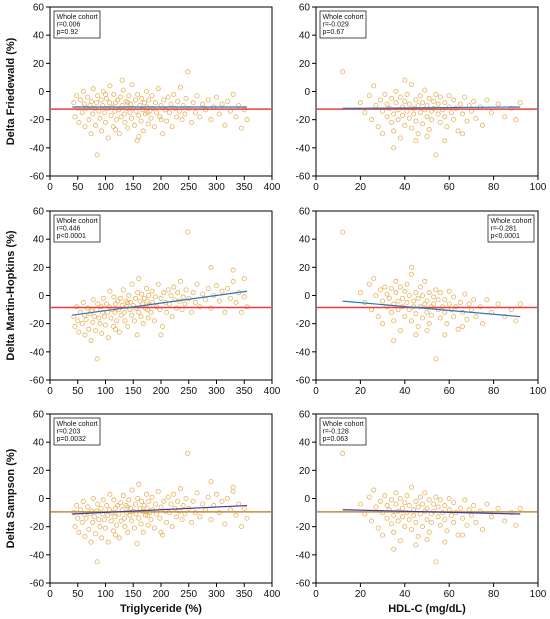 This screenshot has width=550, height=619. What do you see at coordinates (244, 391) in the screenshot?
I see `x-tick-label: 350` at bounding box center [244, 391].